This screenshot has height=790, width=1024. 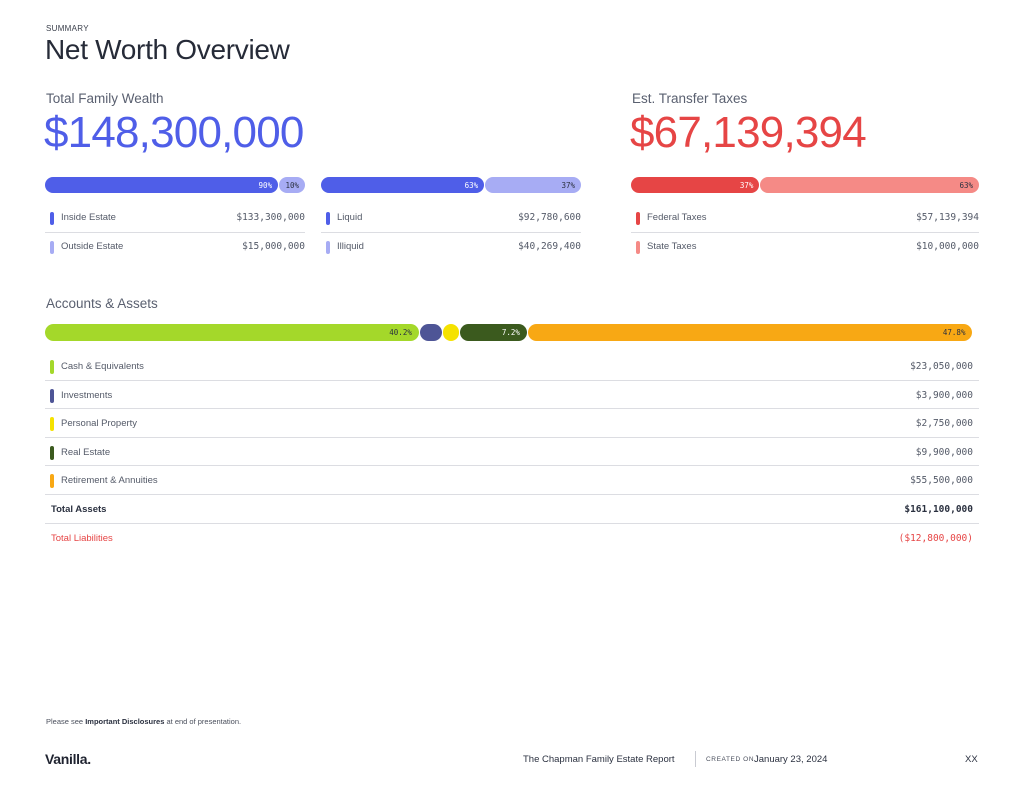 What do you see at coordinates (67, 28) in the screenshot?
I see `eyebrow-label: SUMMARY` at bounding box center [67, 28].